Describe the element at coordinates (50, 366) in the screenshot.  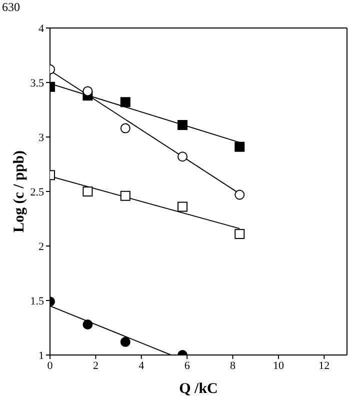
I see `x-tick-label: 0` at that location.